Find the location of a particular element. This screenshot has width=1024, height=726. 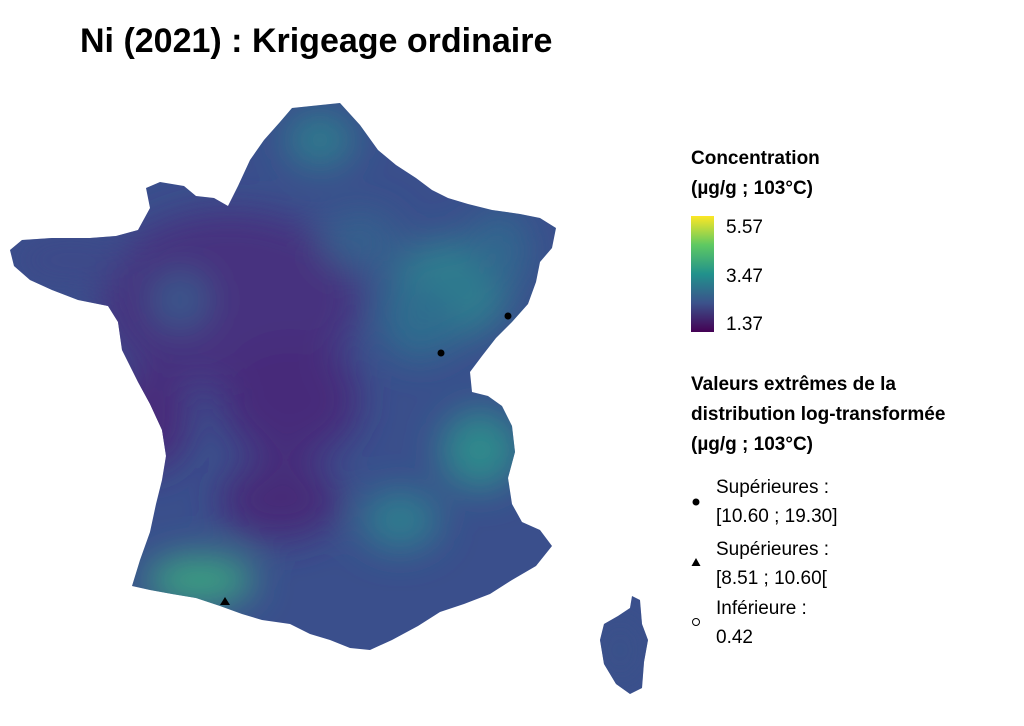

colorbar-tick: 5.57 is located at coordinates (744, 227).